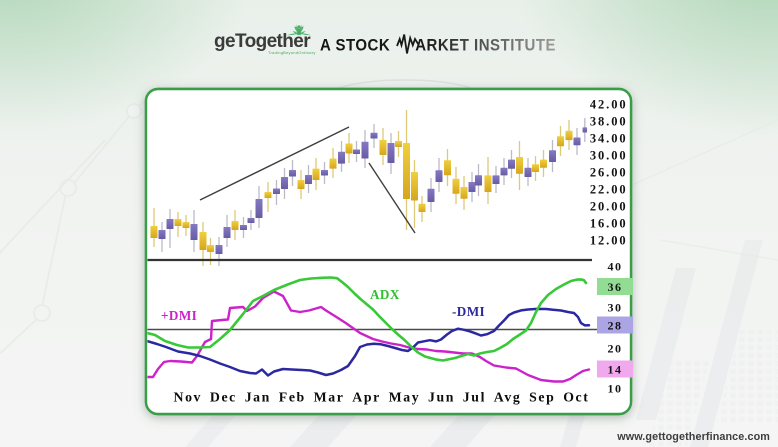  I want to click on svg-text: Jun, so click(441, 397).